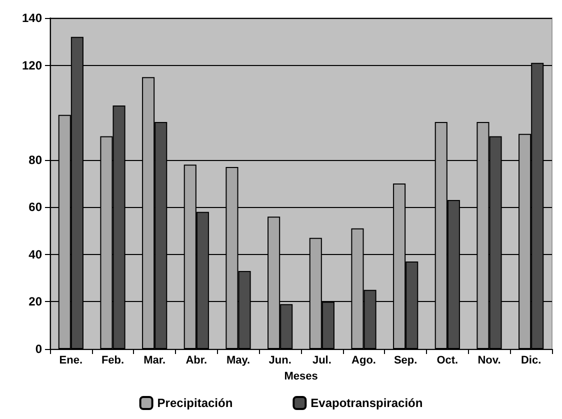 The width and height of the screenshot is (562, 419). I want to click on x-tick-label: May., so click(238, 360).